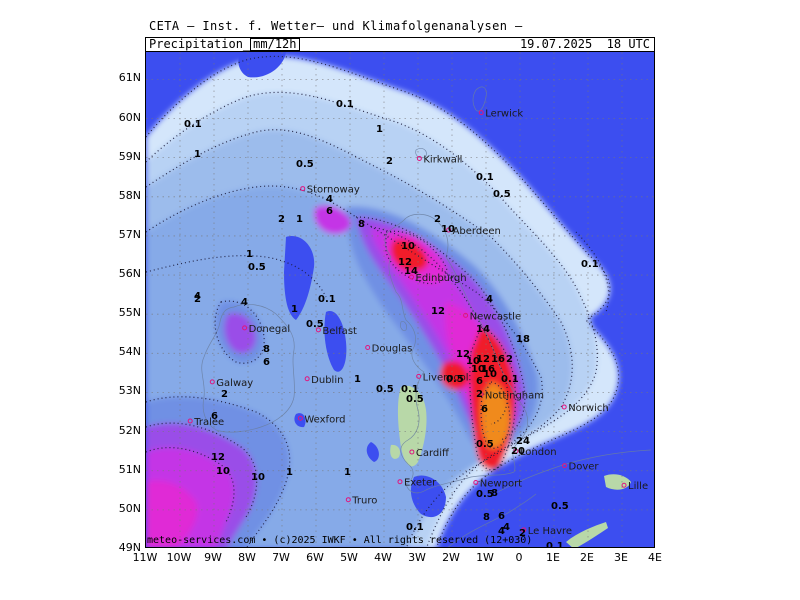 The image size is (800, 600). What do you see at coordinates (483, 329) in the screenshot?
I see `contour-value-label: 14` at bounding box center [483, 329].